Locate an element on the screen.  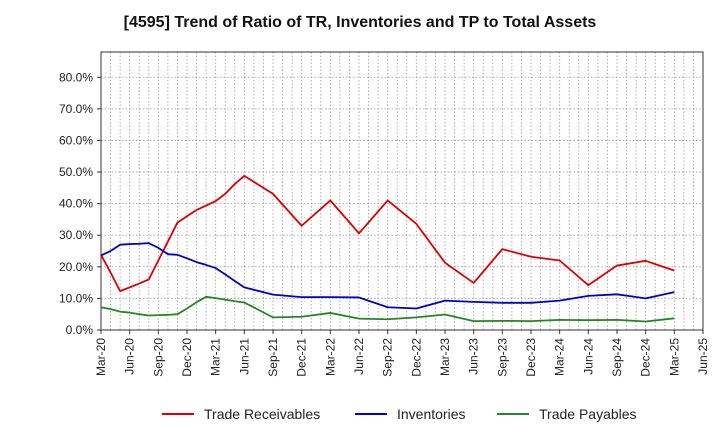
x-tick-label: Jun-22 is located at coordinates (359, 356).